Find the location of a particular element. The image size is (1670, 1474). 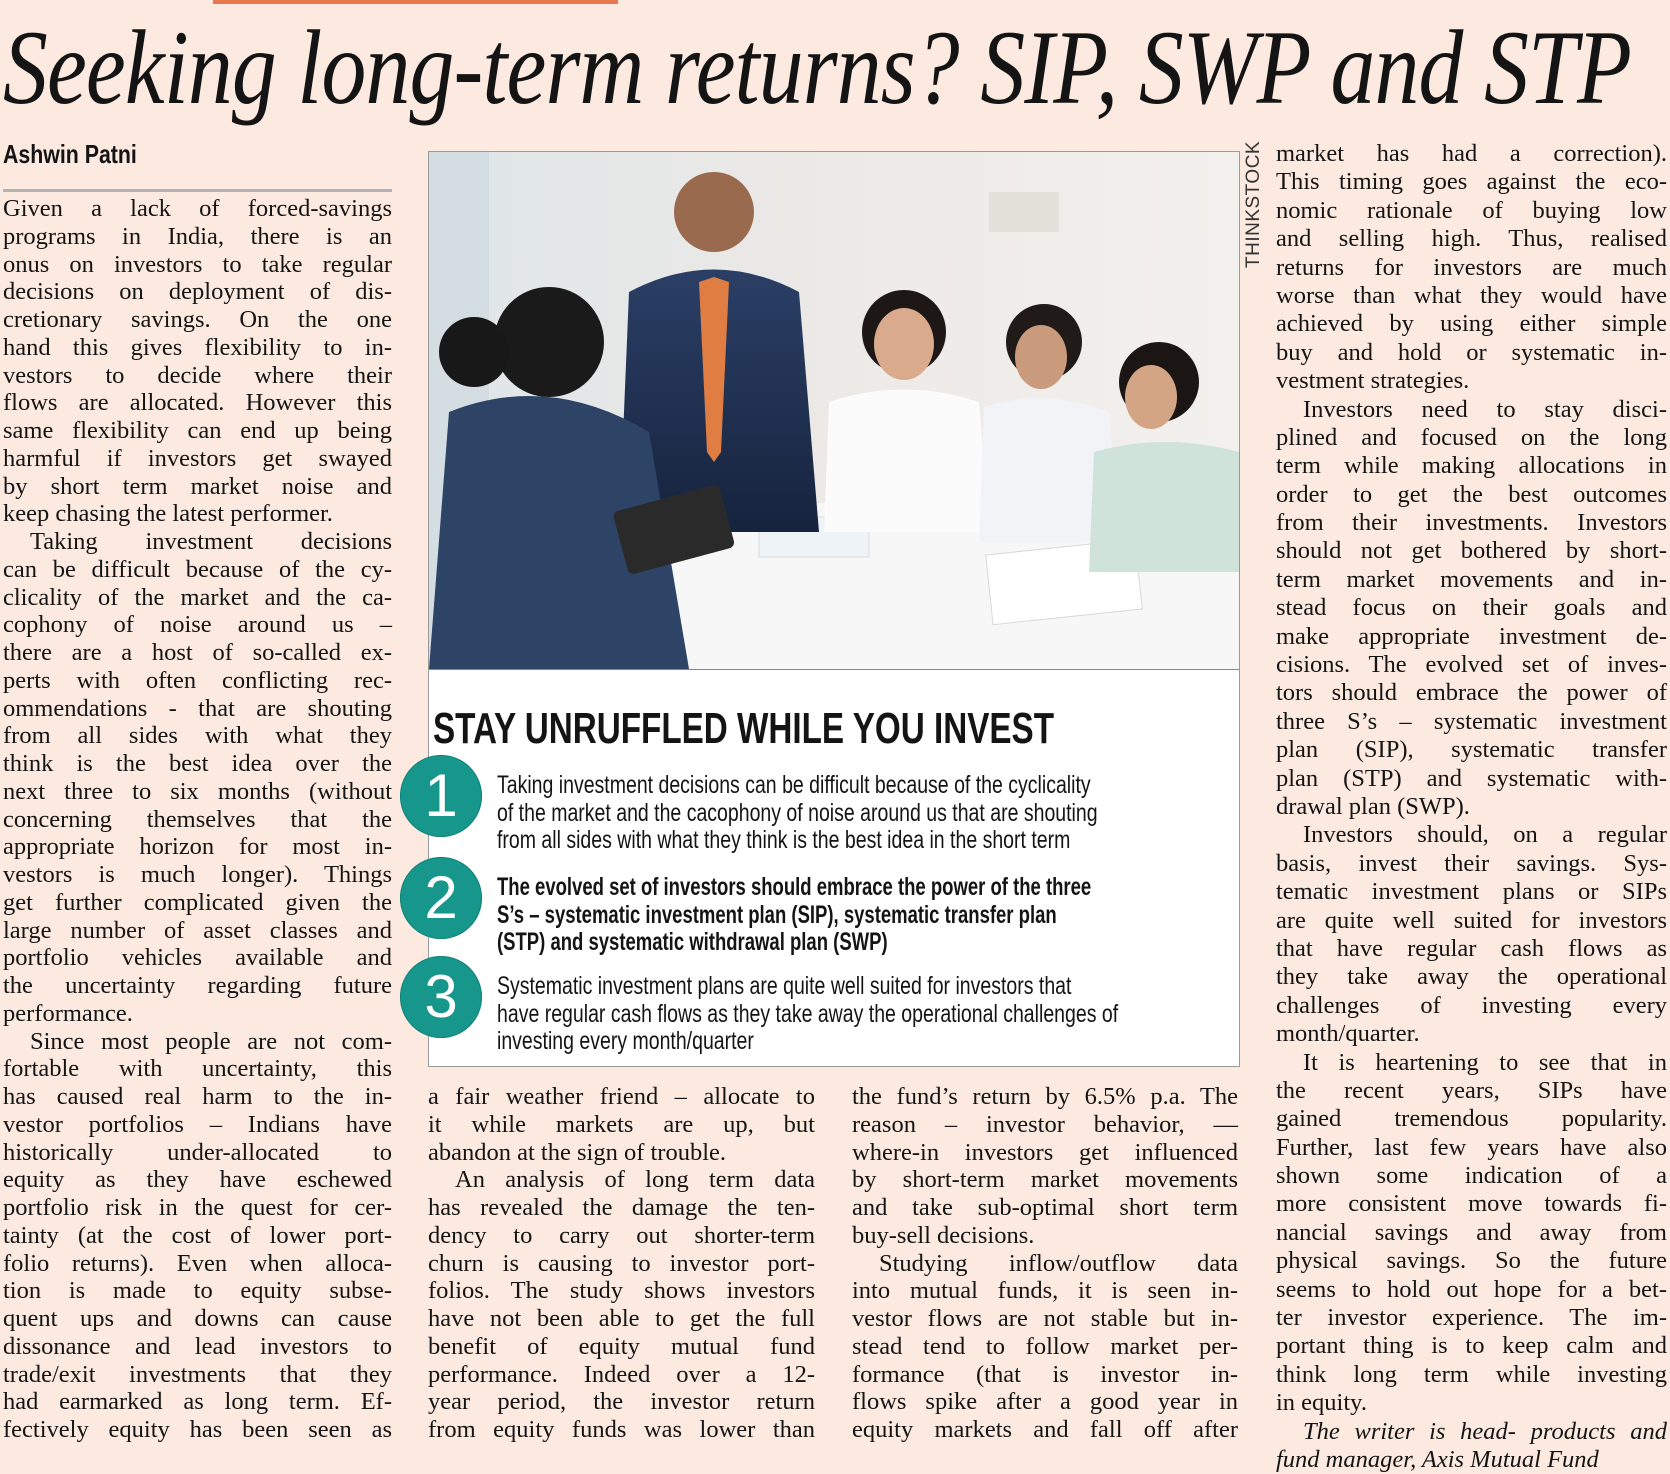

text-line: cretionary savings. On the one is located at coordinates (197, 319).